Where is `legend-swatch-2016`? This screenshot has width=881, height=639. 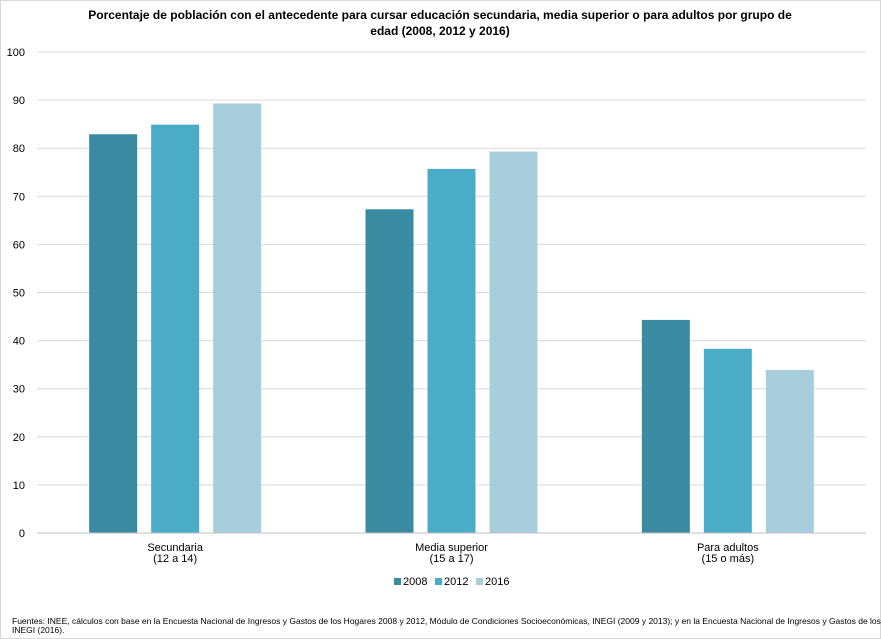
legend-swatch-2016 is located at coordinates (479, 581).